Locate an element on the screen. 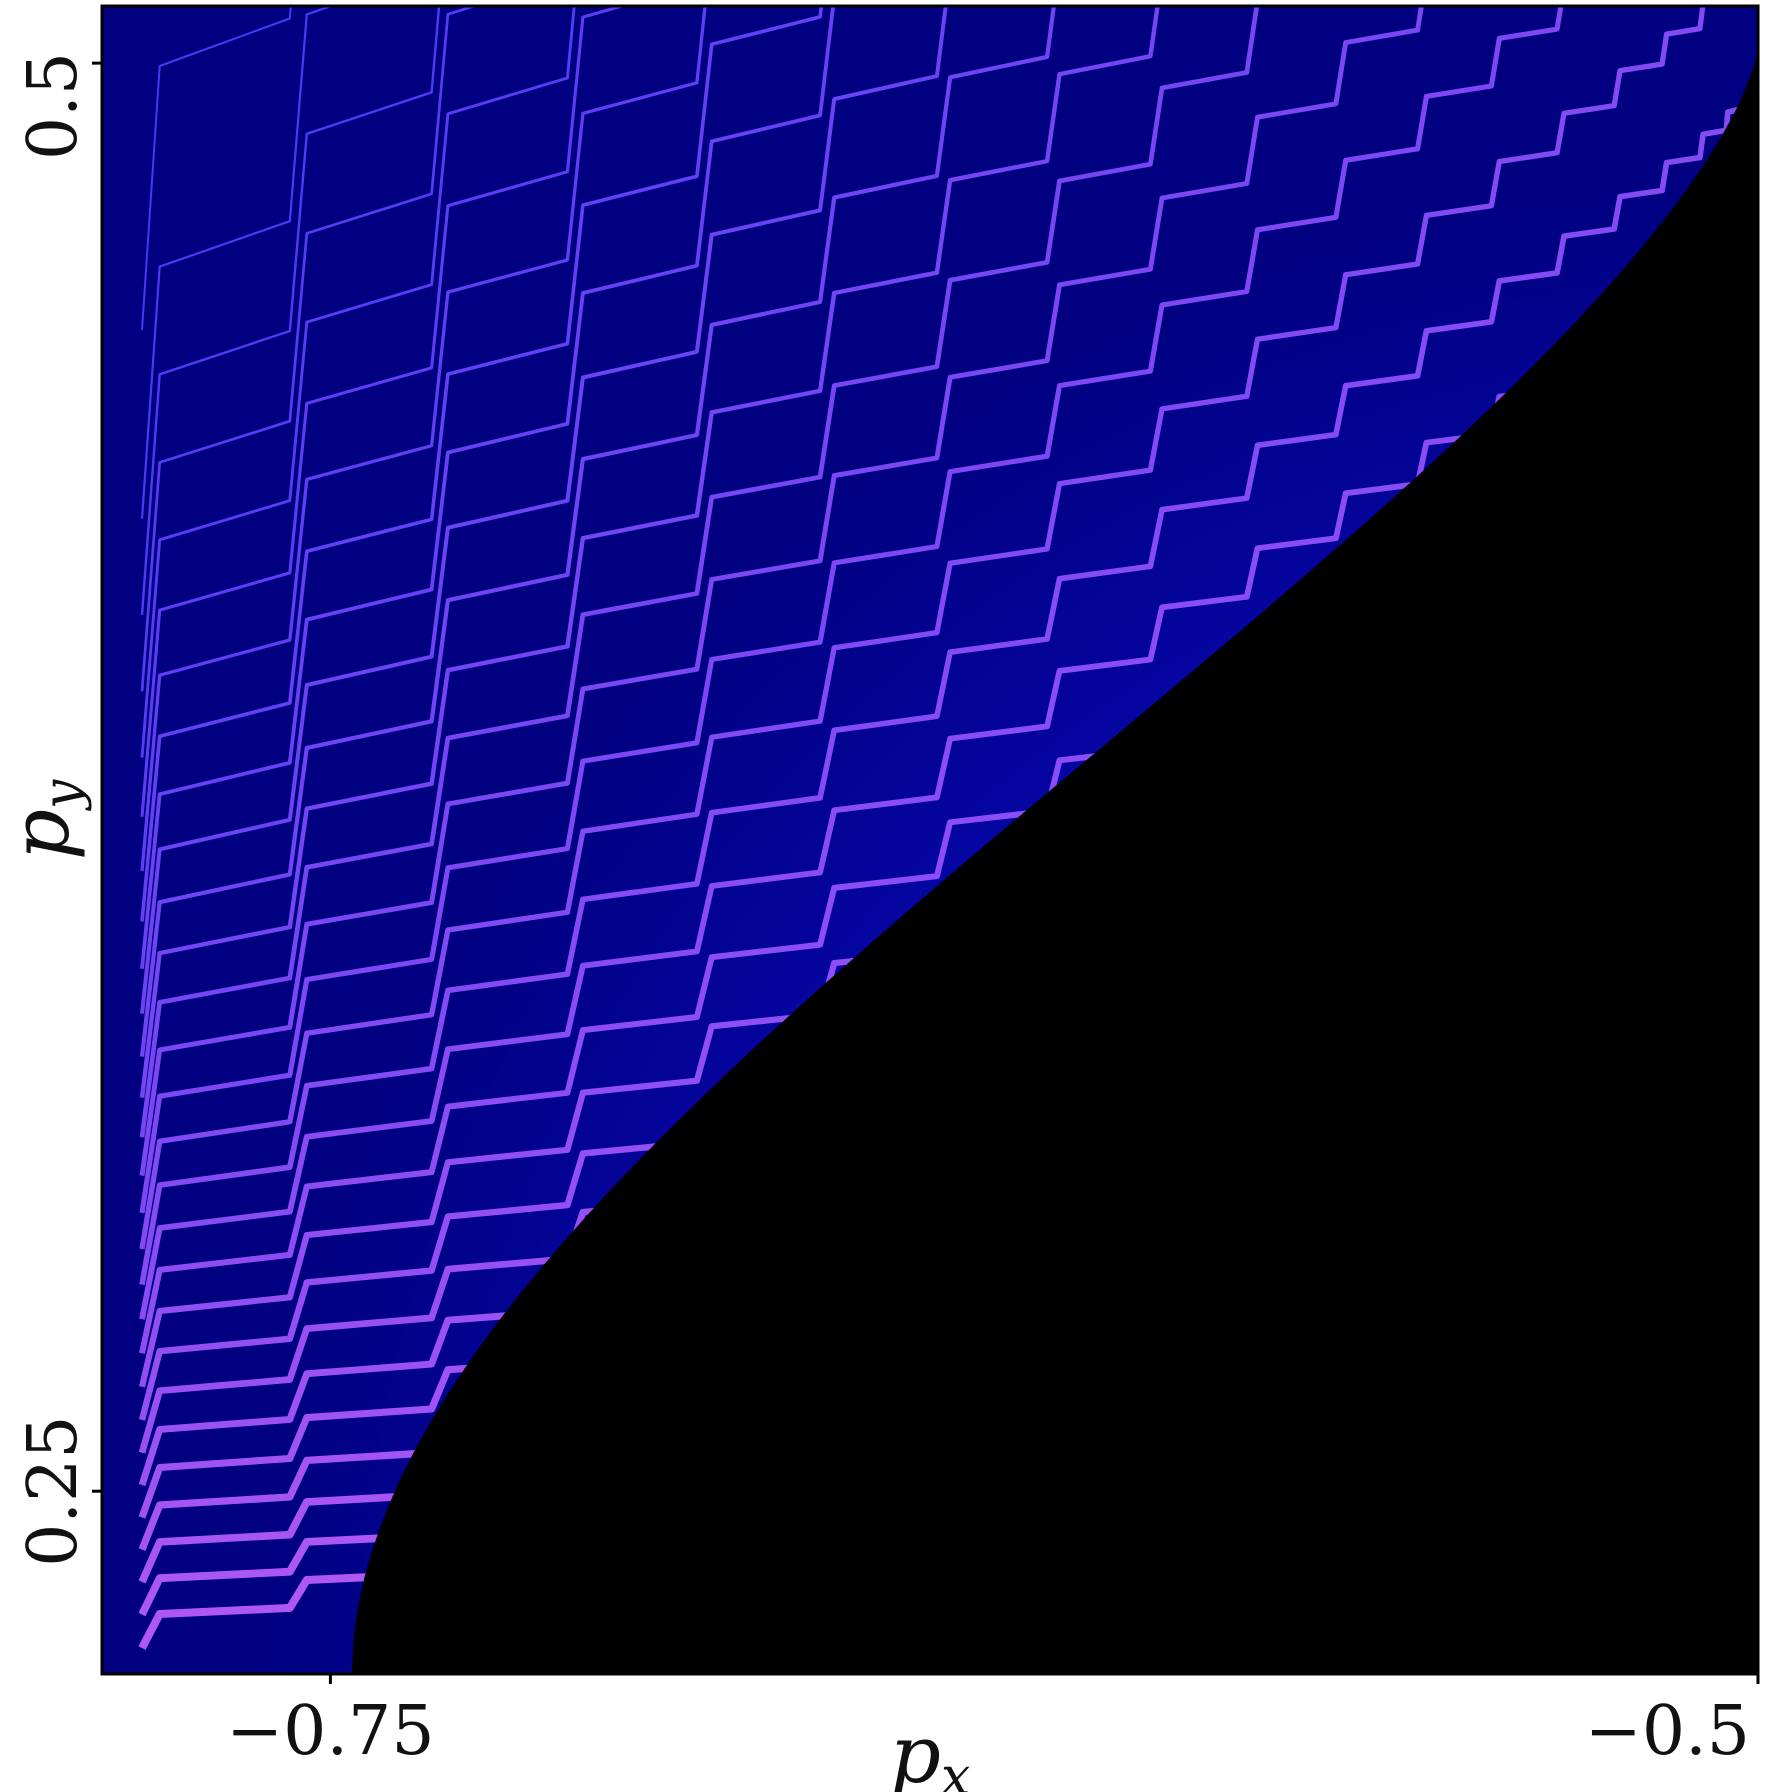 The width and height of the screenshot is (1783, 1792). y-tick-label: 0.5 is located at coordinates (53, 106).